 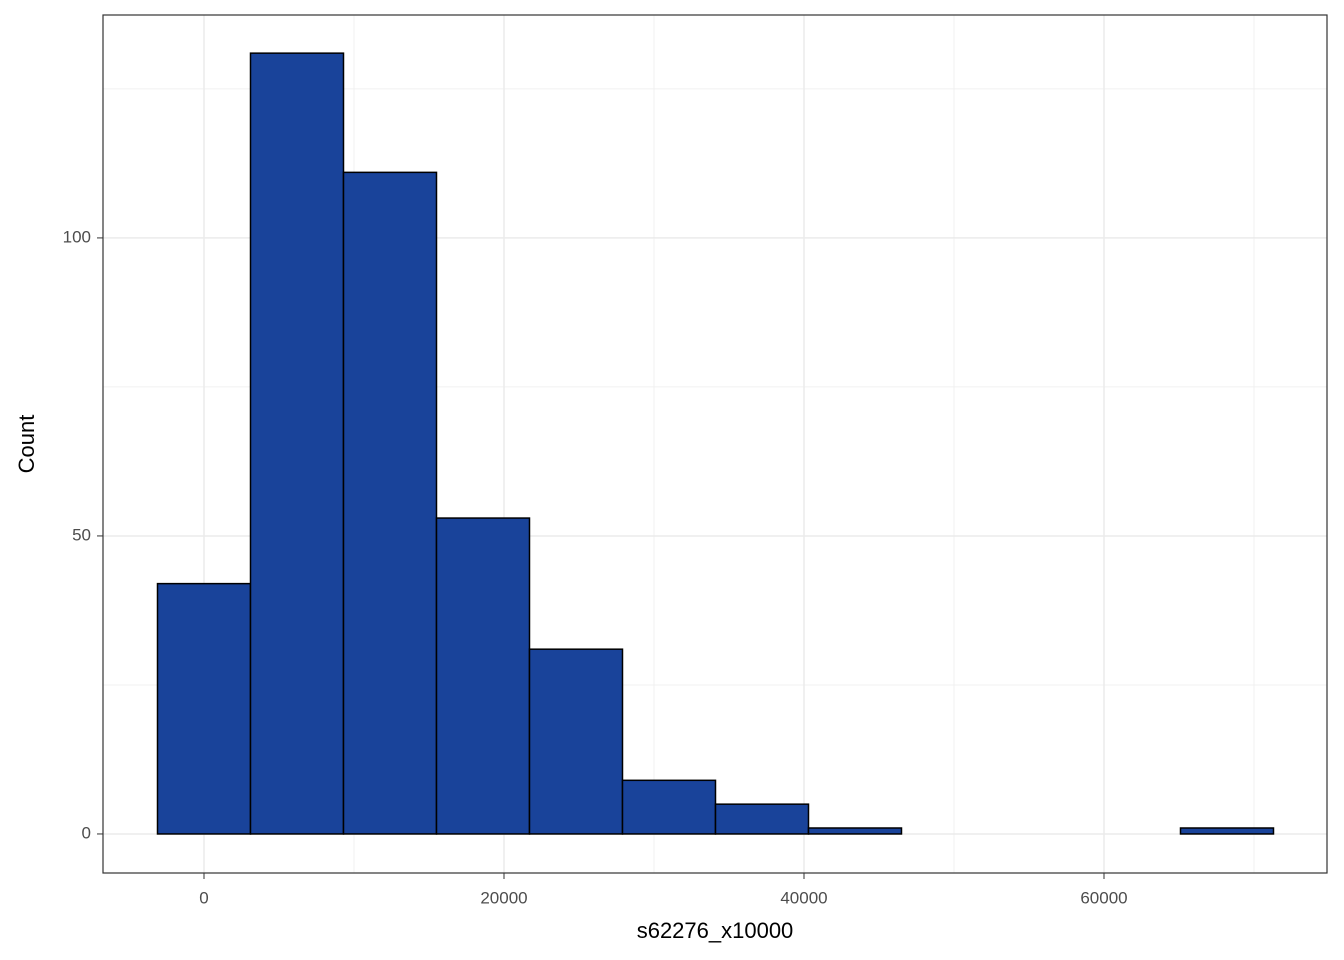 What do you see at coordinates (77, 236) in the screenshot?
I see `y-tick-label: 100` at bounding box center [77, 236].